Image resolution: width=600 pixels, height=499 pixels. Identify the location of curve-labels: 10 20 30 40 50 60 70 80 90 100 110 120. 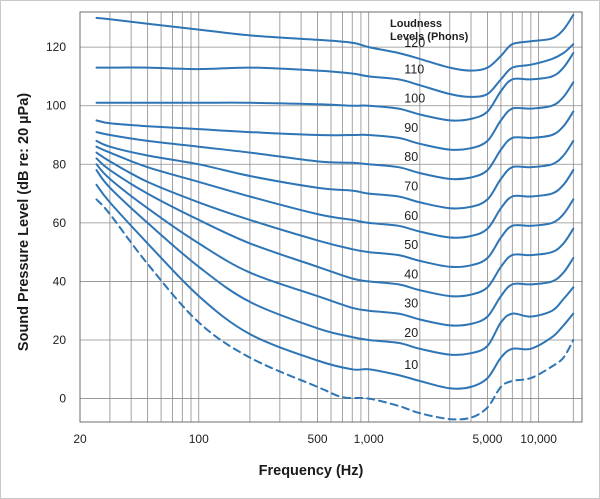
(414, 204).